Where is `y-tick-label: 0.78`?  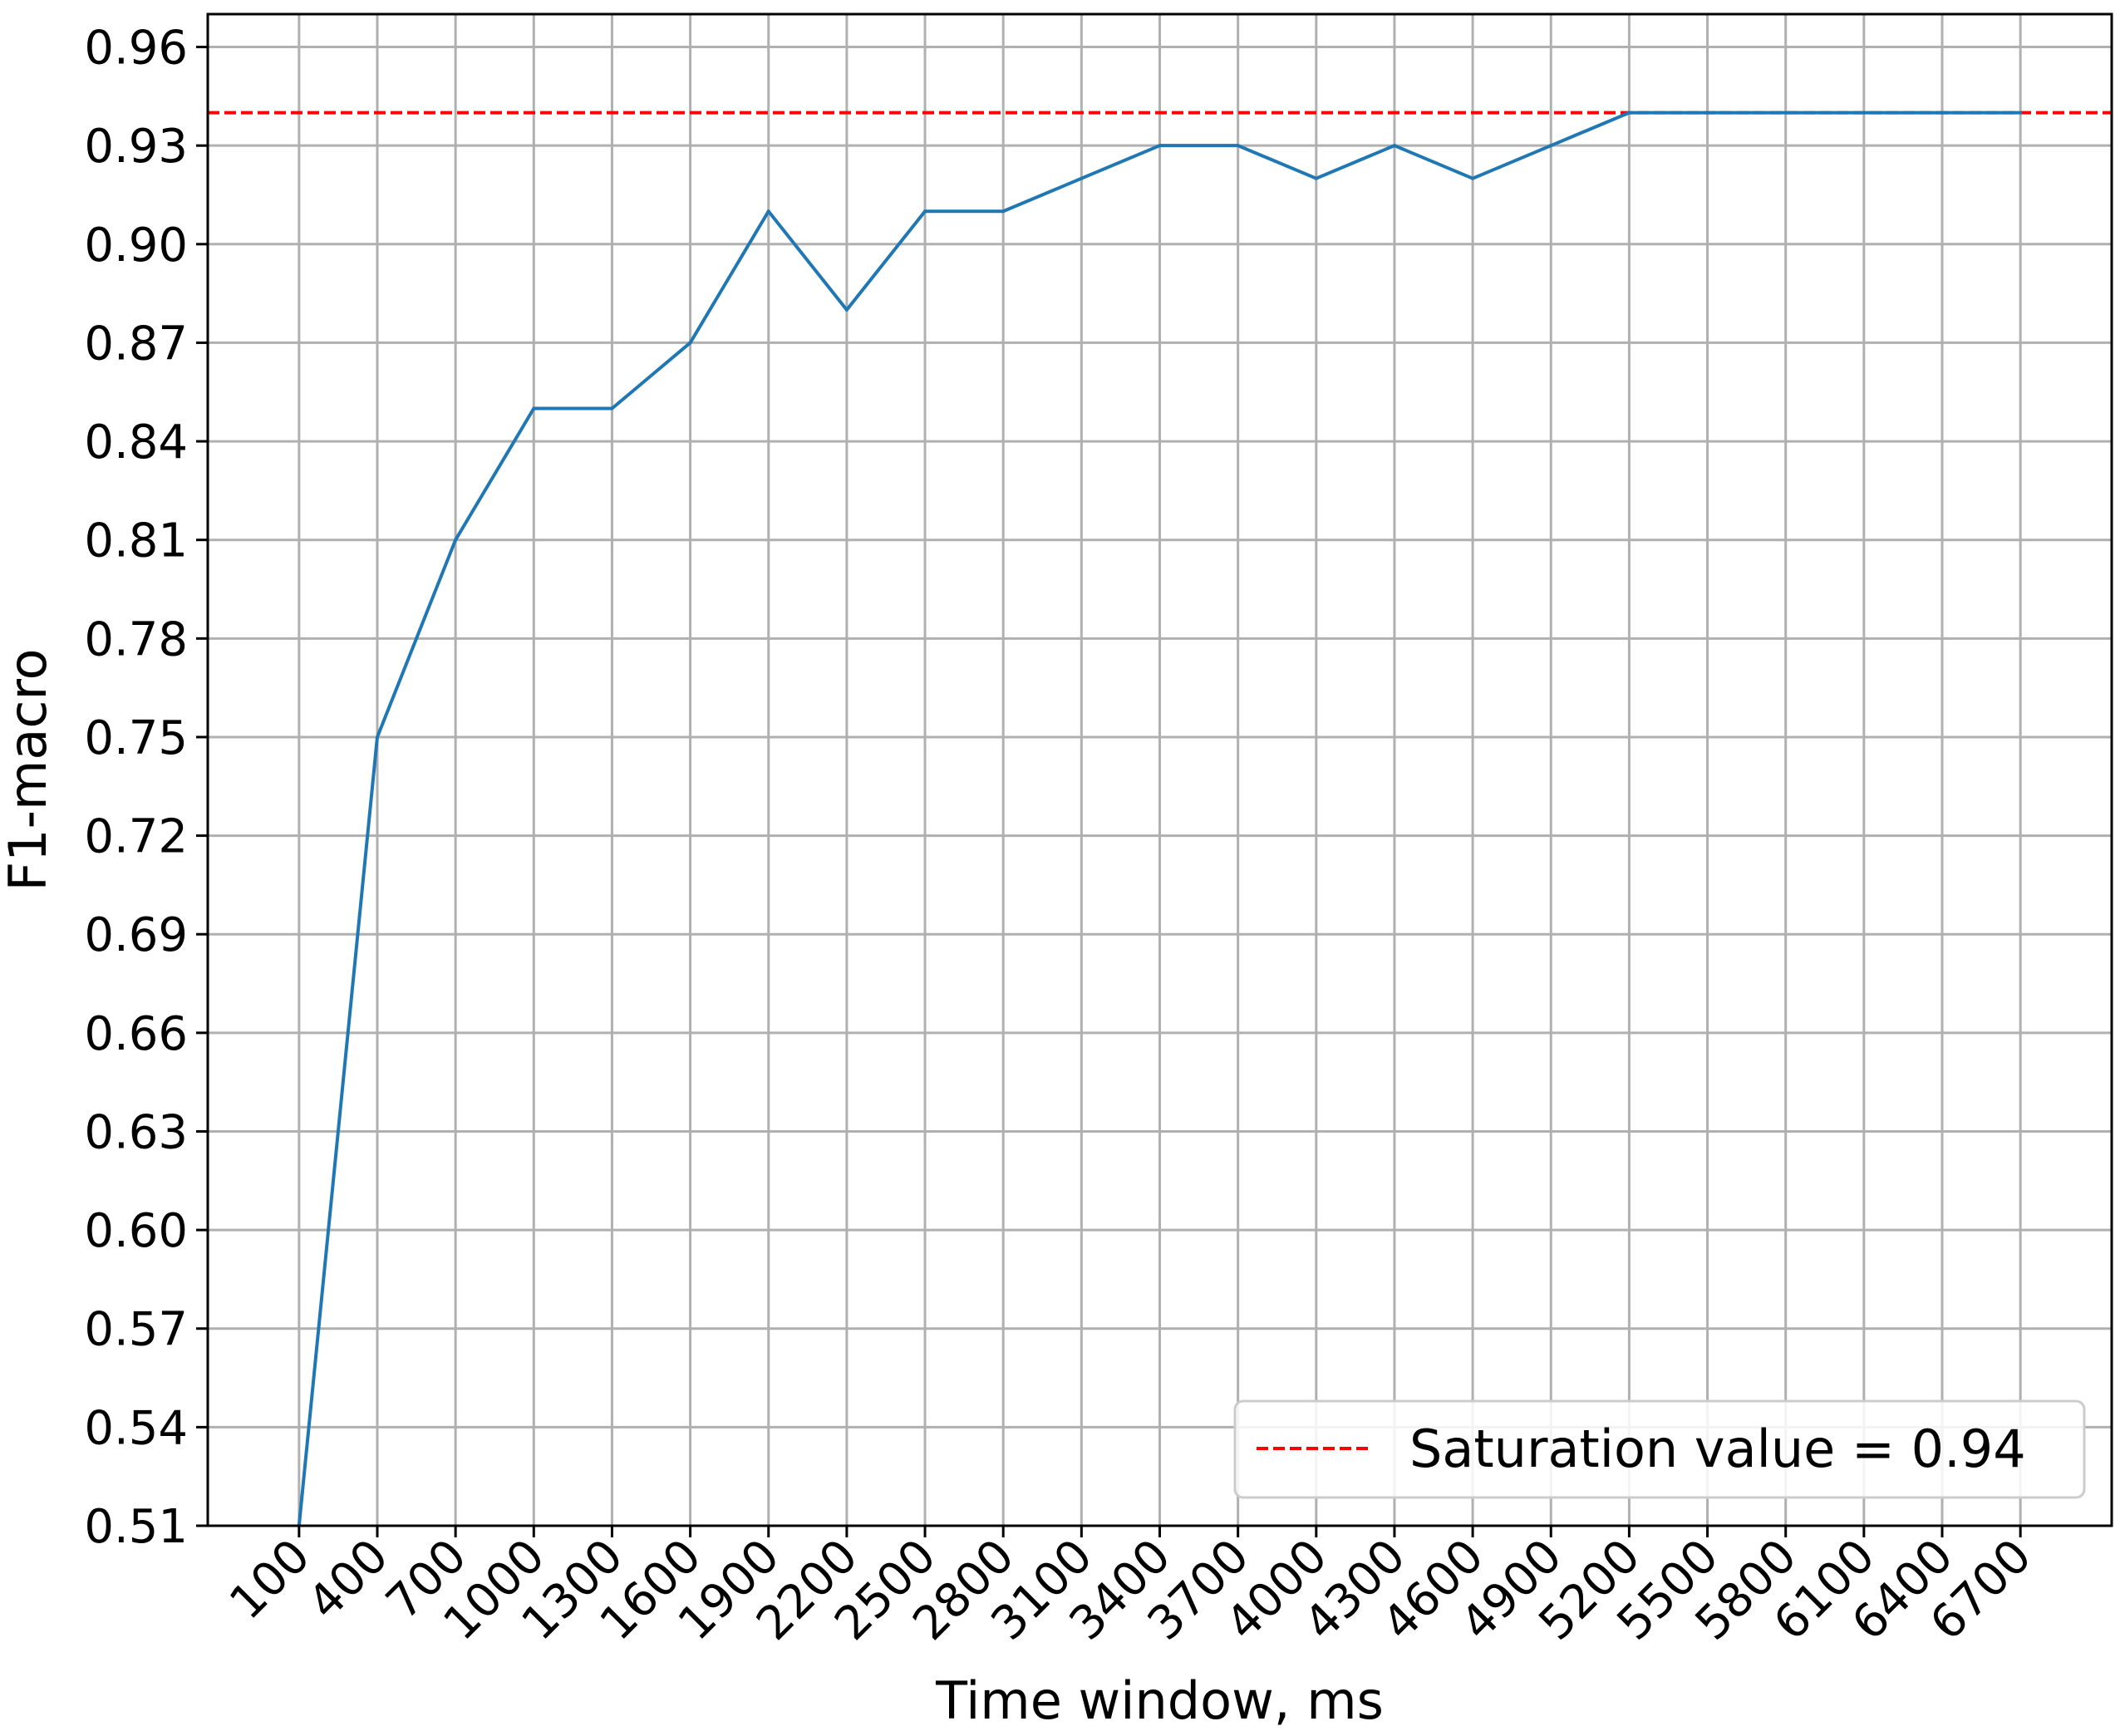
y-tick-label: 0.78 is located at coordinates (136, 639).